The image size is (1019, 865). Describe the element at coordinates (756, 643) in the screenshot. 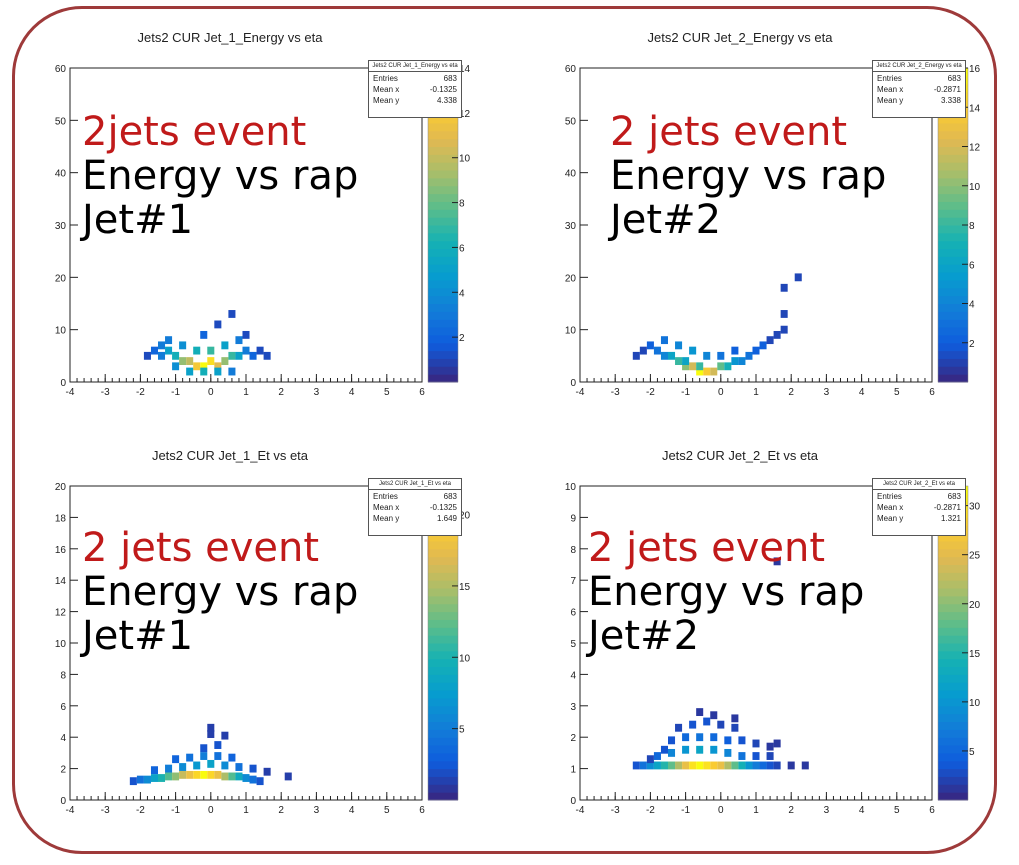

I see `plot-frame` at that location.